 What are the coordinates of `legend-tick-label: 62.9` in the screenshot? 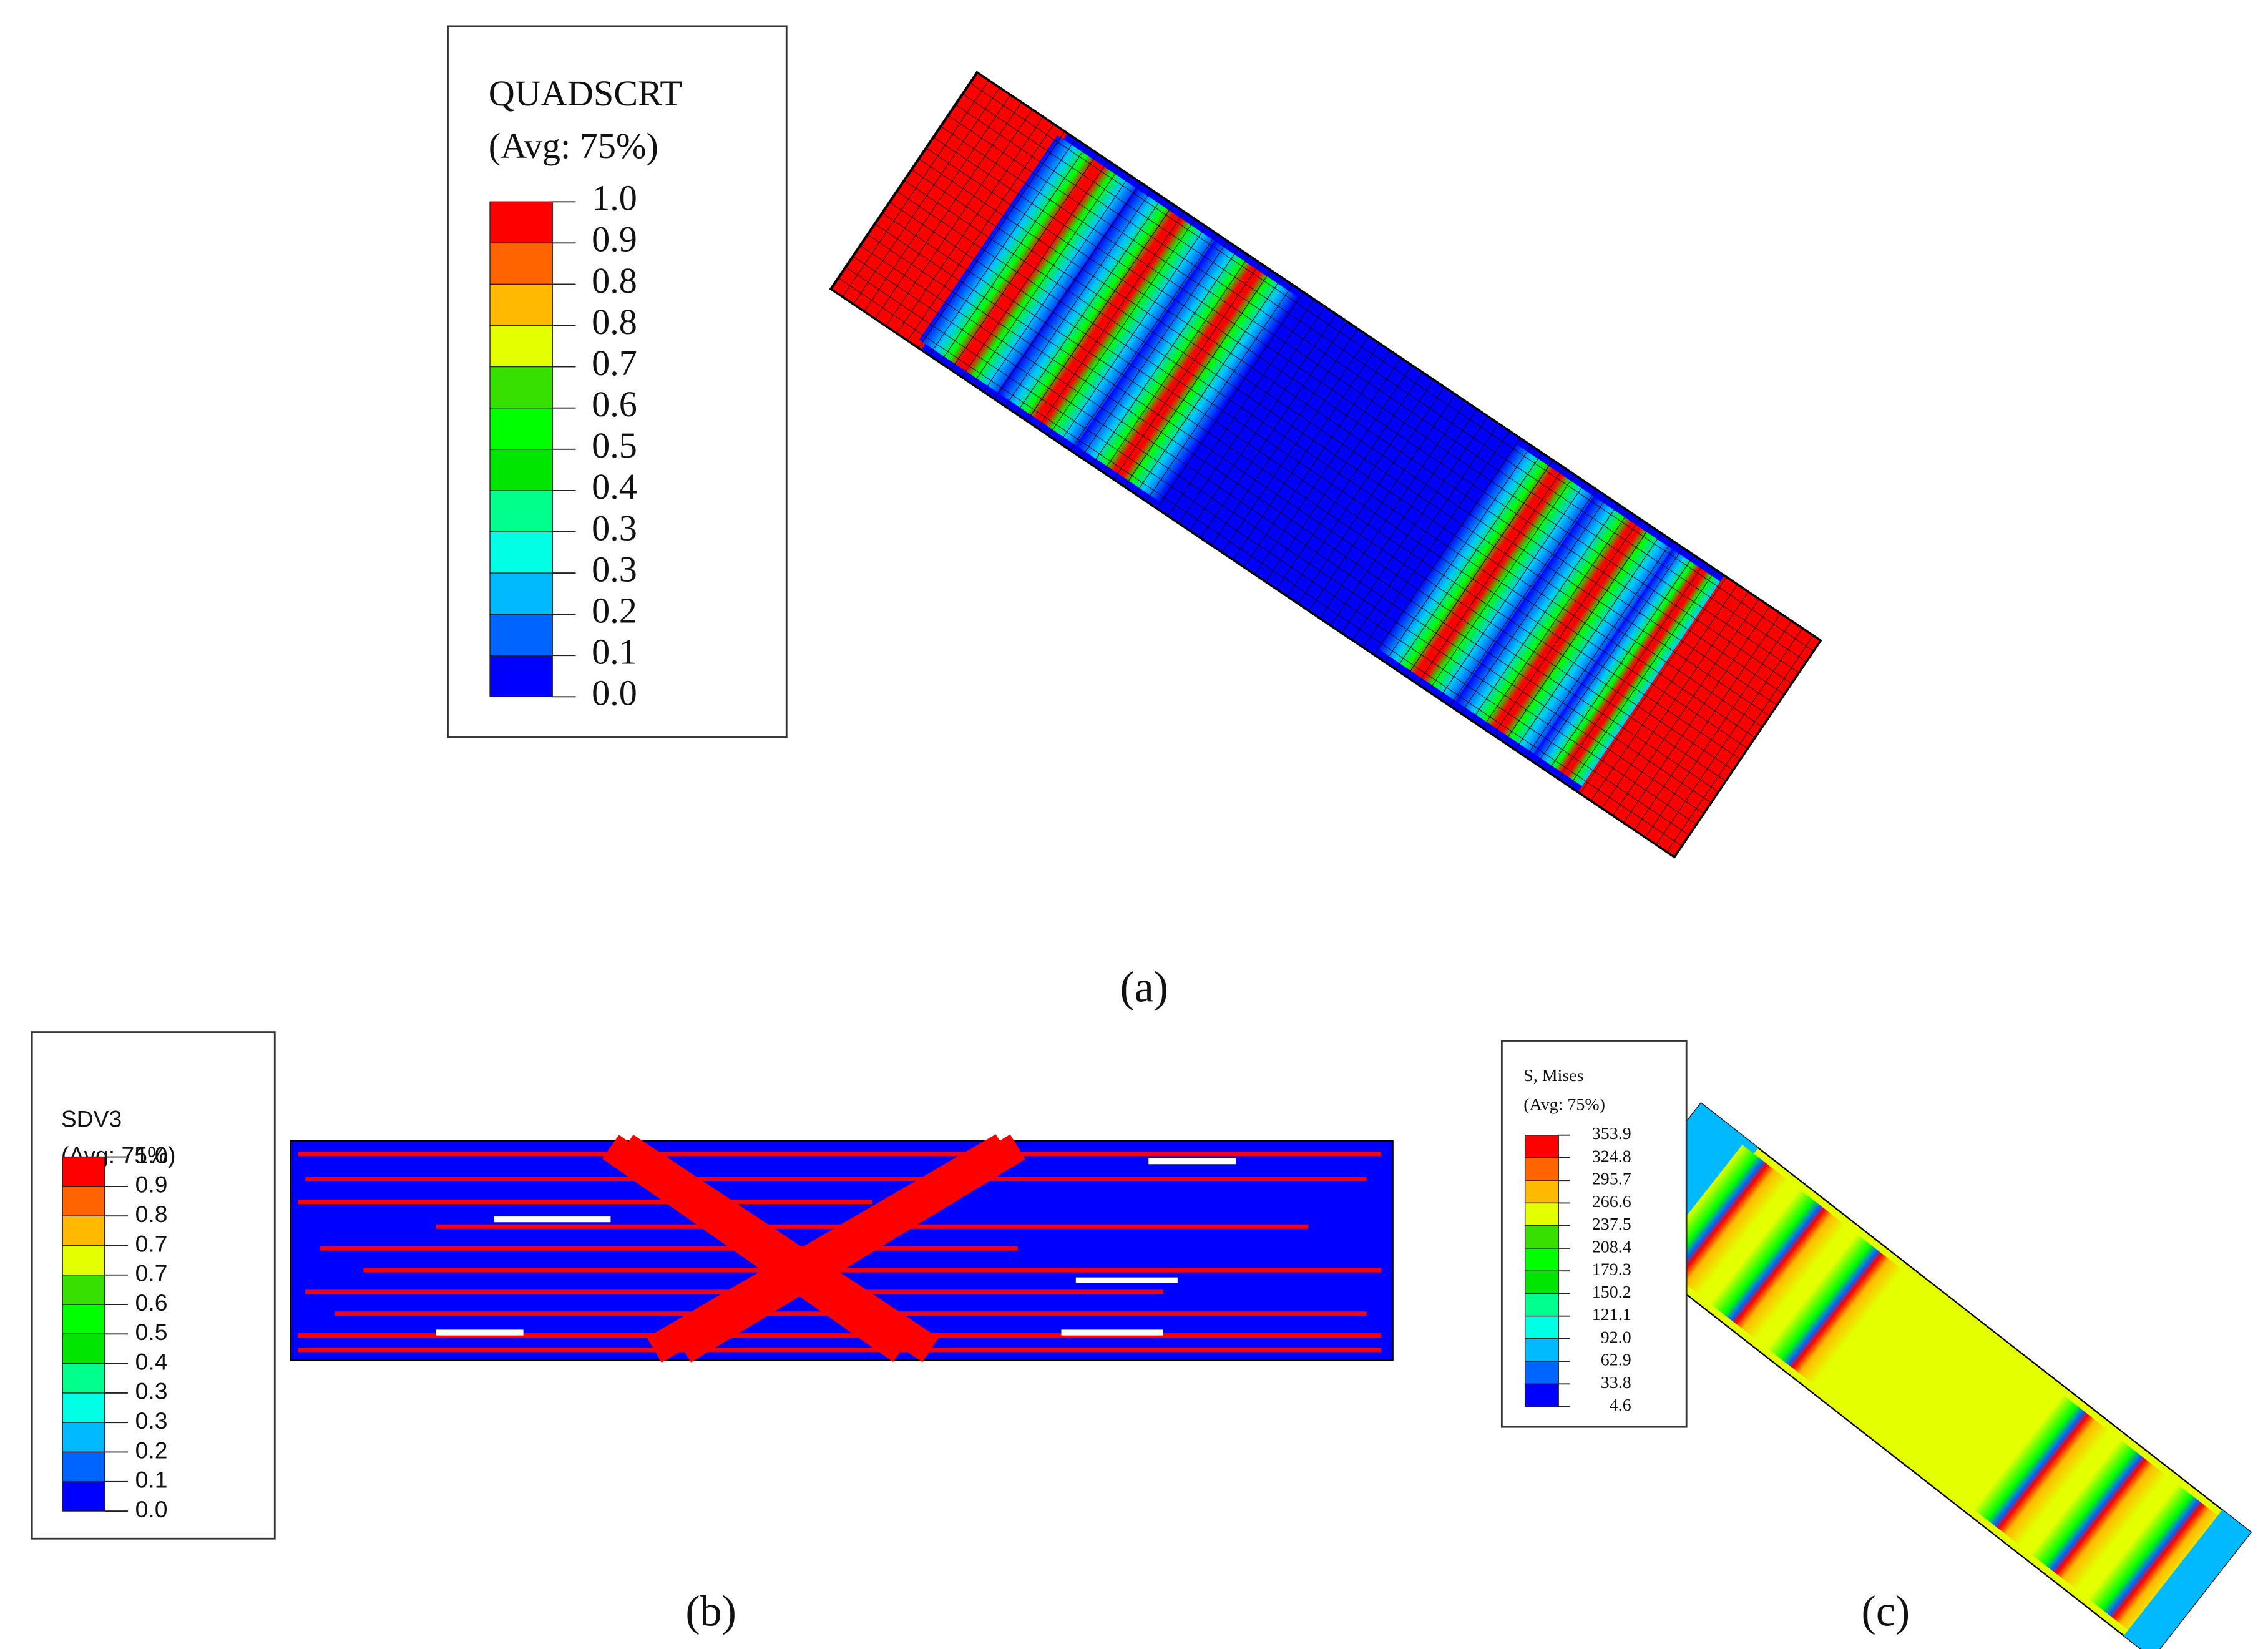 It's located at (1616, 1361).